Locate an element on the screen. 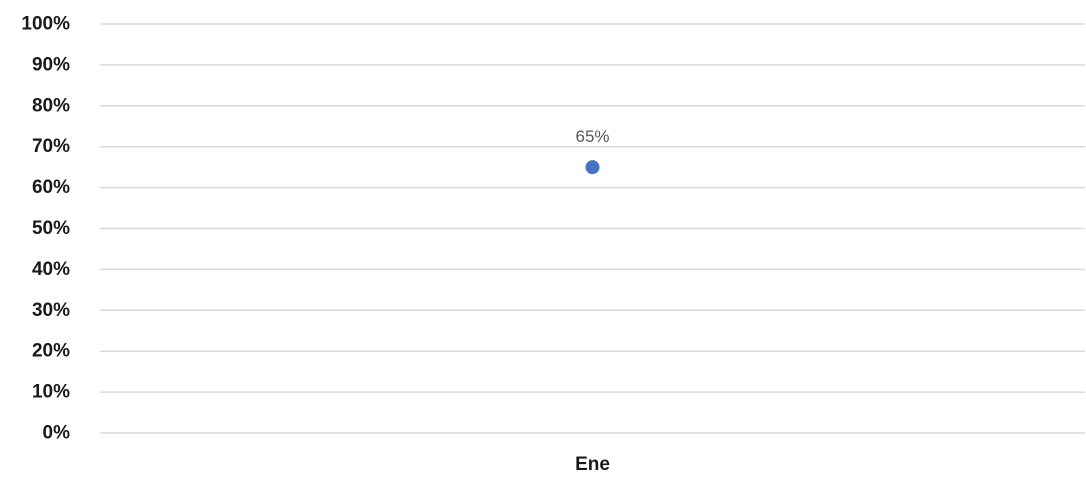 The width and height of the screenshot is (1086, 479). data-point-marker is located at coordinates (592, 167).